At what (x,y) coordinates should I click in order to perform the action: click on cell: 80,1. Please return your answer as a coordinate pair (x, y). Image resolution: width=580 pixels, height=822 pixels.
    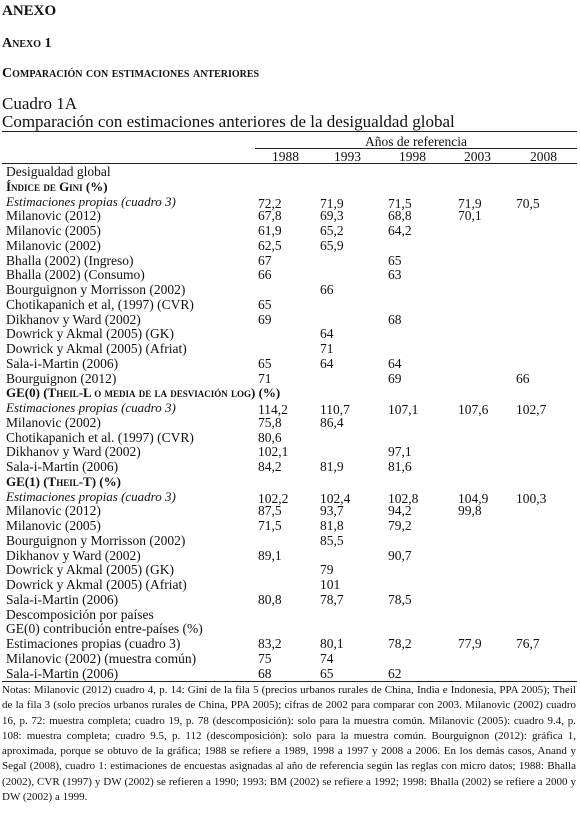
    Looking at the image, I should click on (332, 643).